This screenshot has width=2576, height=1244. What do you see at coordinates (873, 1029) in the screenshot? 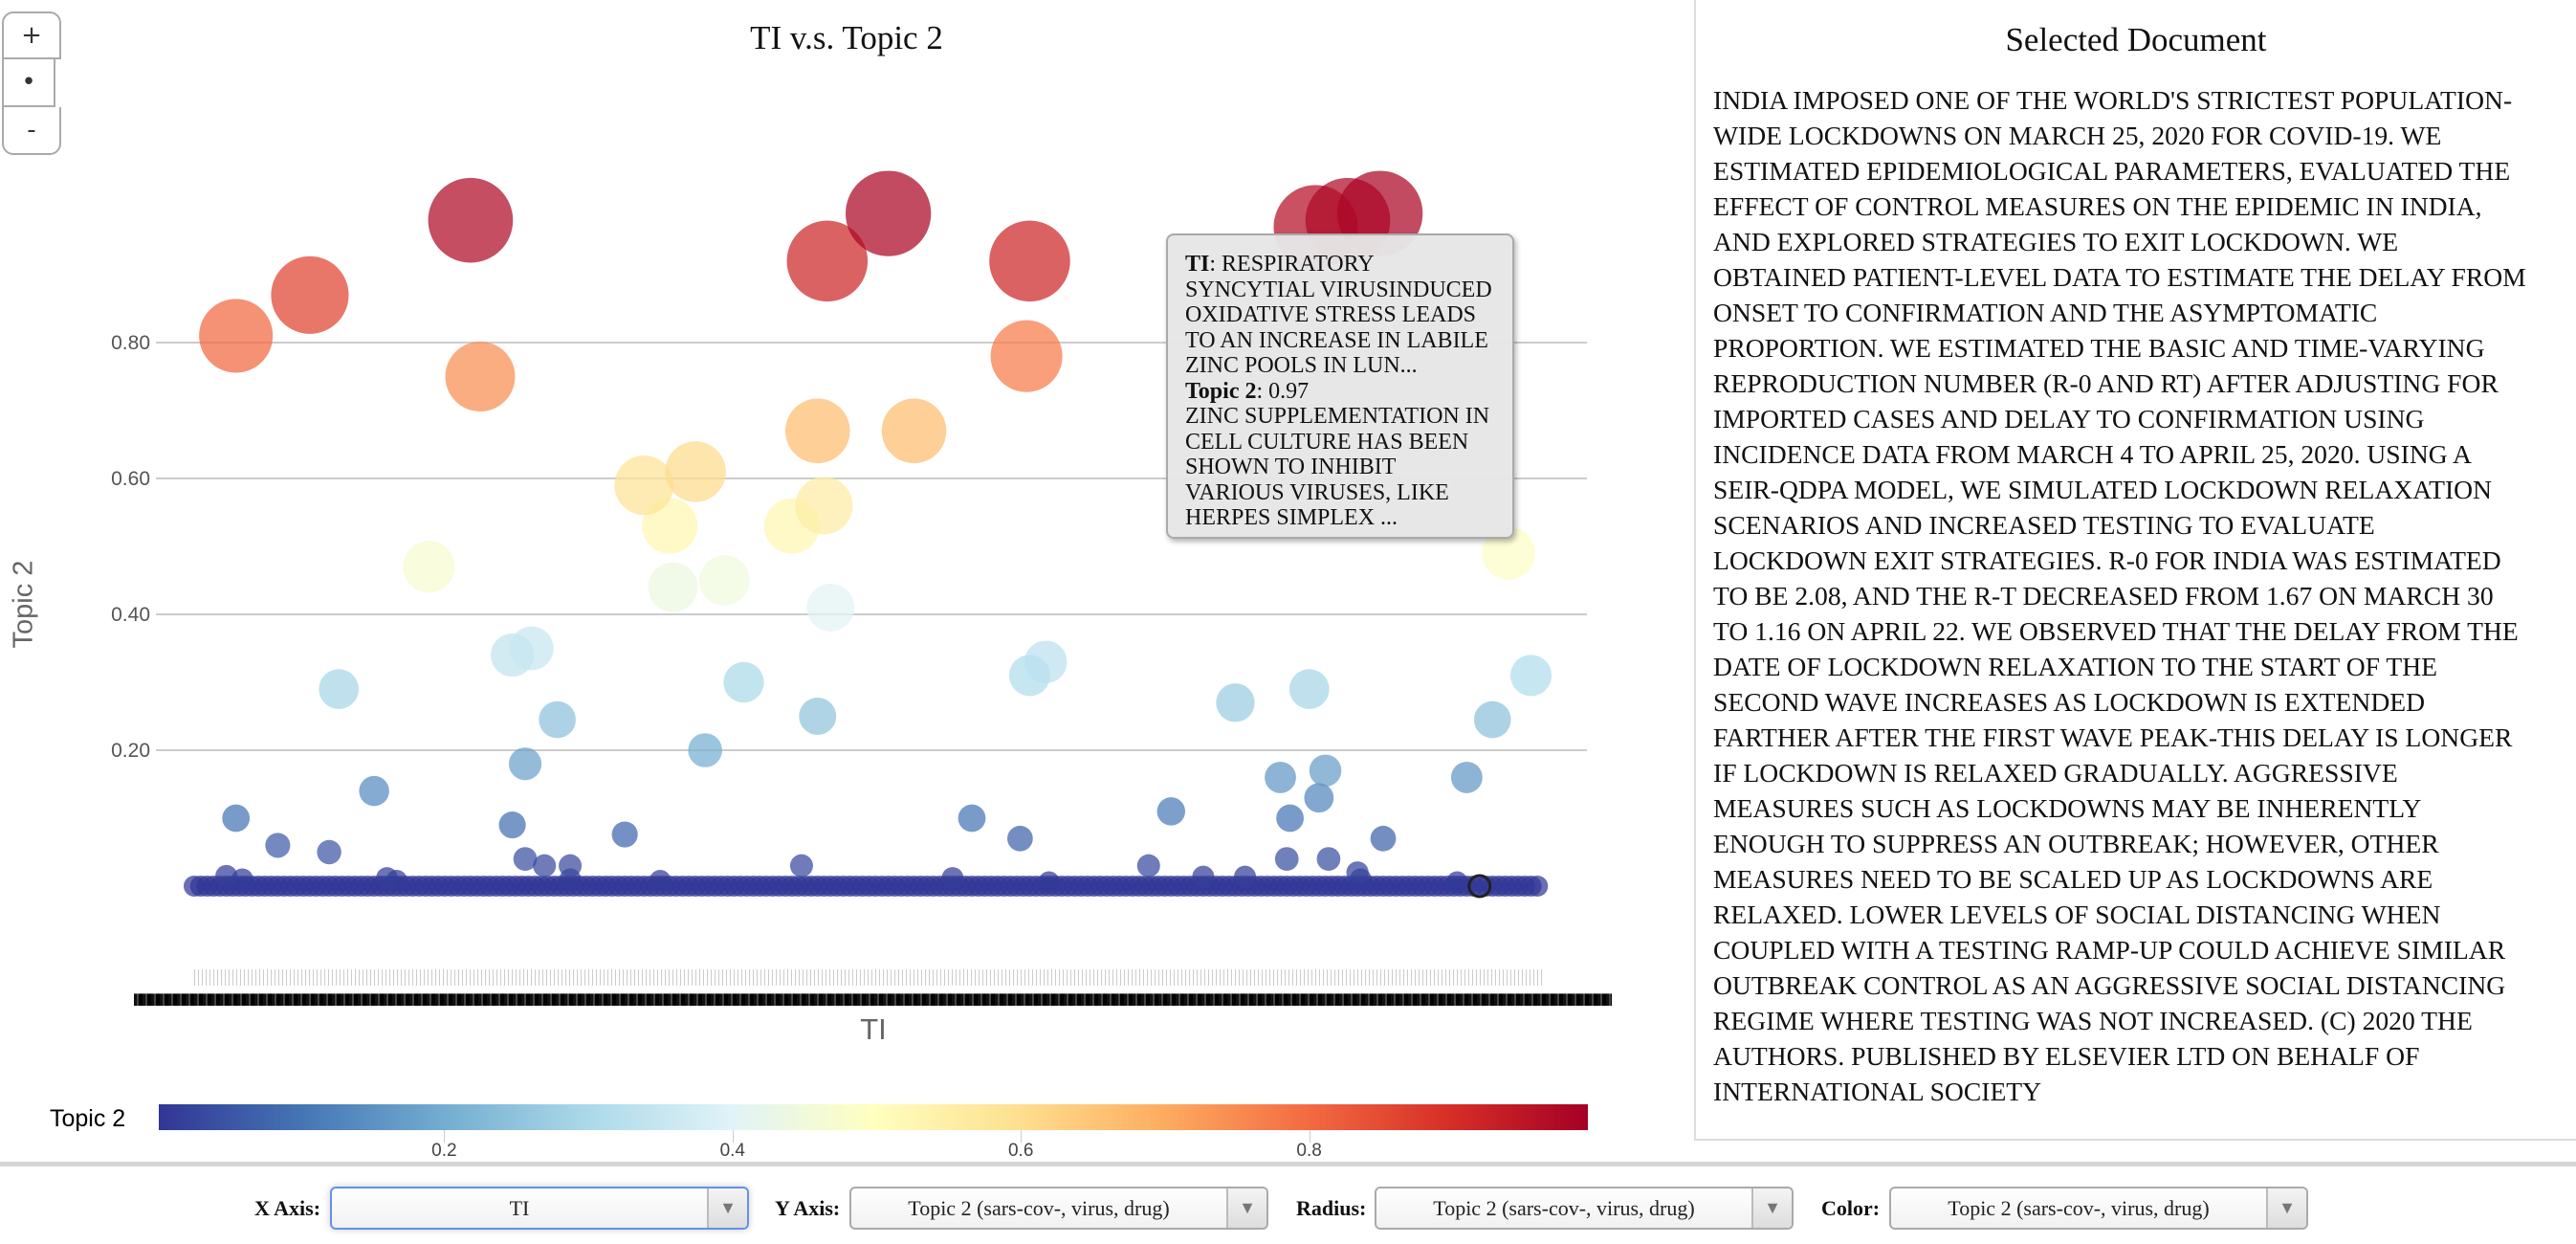
I see `x-axis-label: TI` at bounding box center [873, 1029].